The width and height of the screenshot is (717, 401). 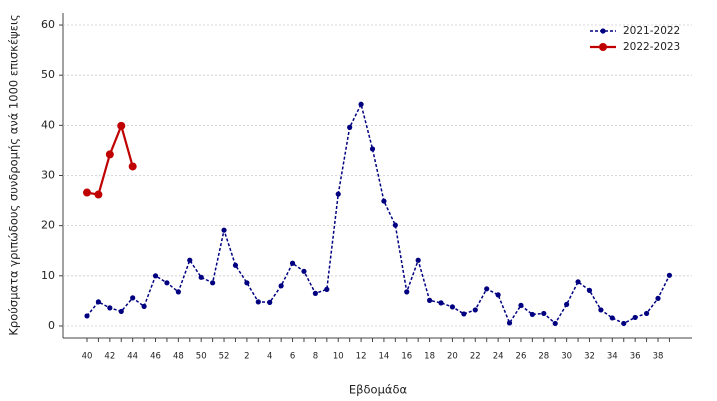 I want to click on x-tick-label: 46, so click(x=155, y=357).